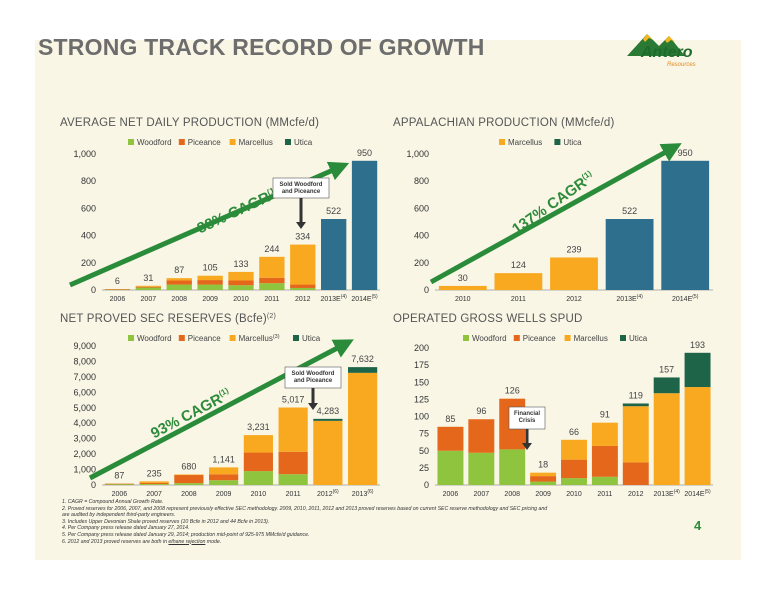 Image resolution: width=776 pixels, height=600 pixels. I want to click on mountain-icon, so click(656, 45).